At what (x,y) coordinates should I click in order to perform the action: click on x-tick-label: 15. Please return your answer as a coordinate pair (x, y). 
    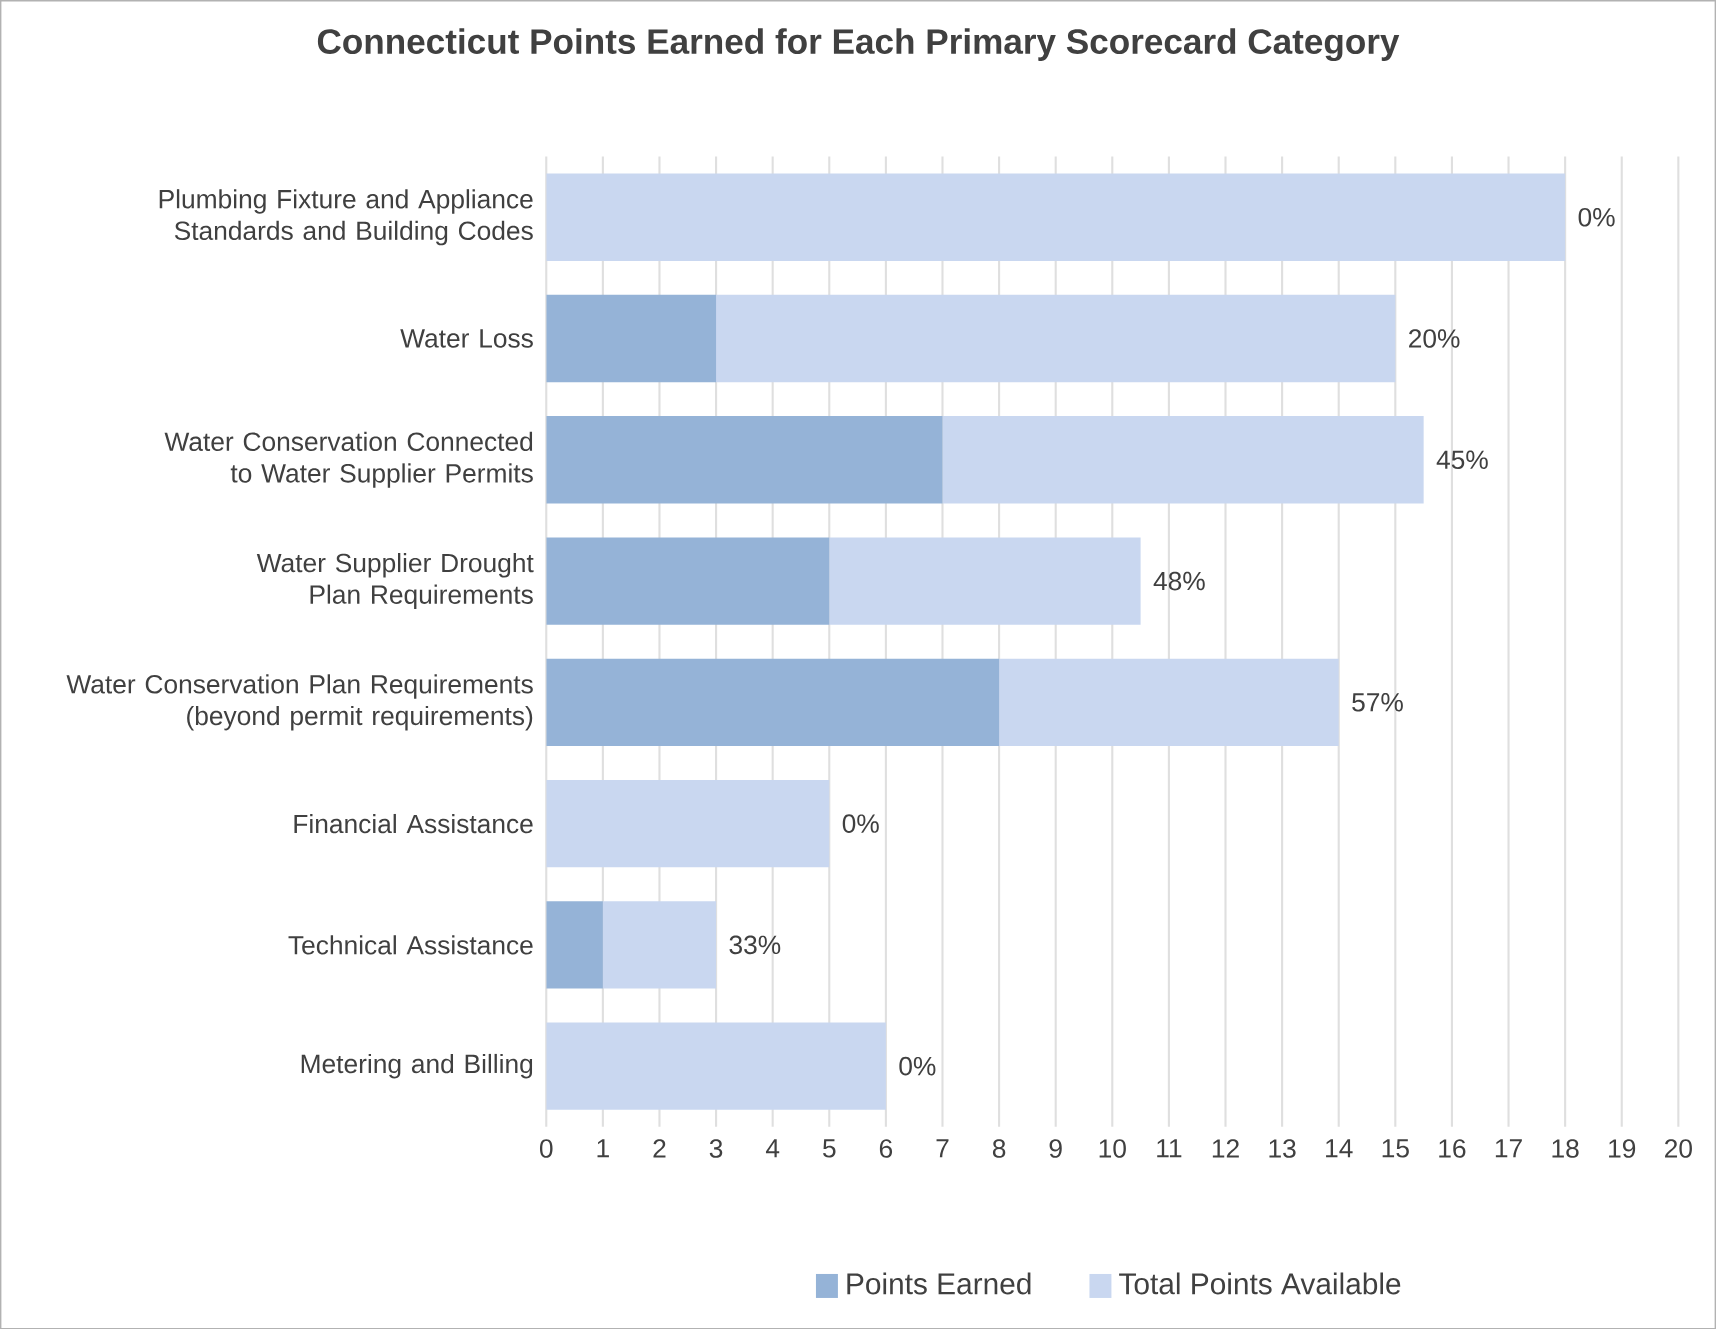
    Looking at the image, I should click on (1395, 1148).